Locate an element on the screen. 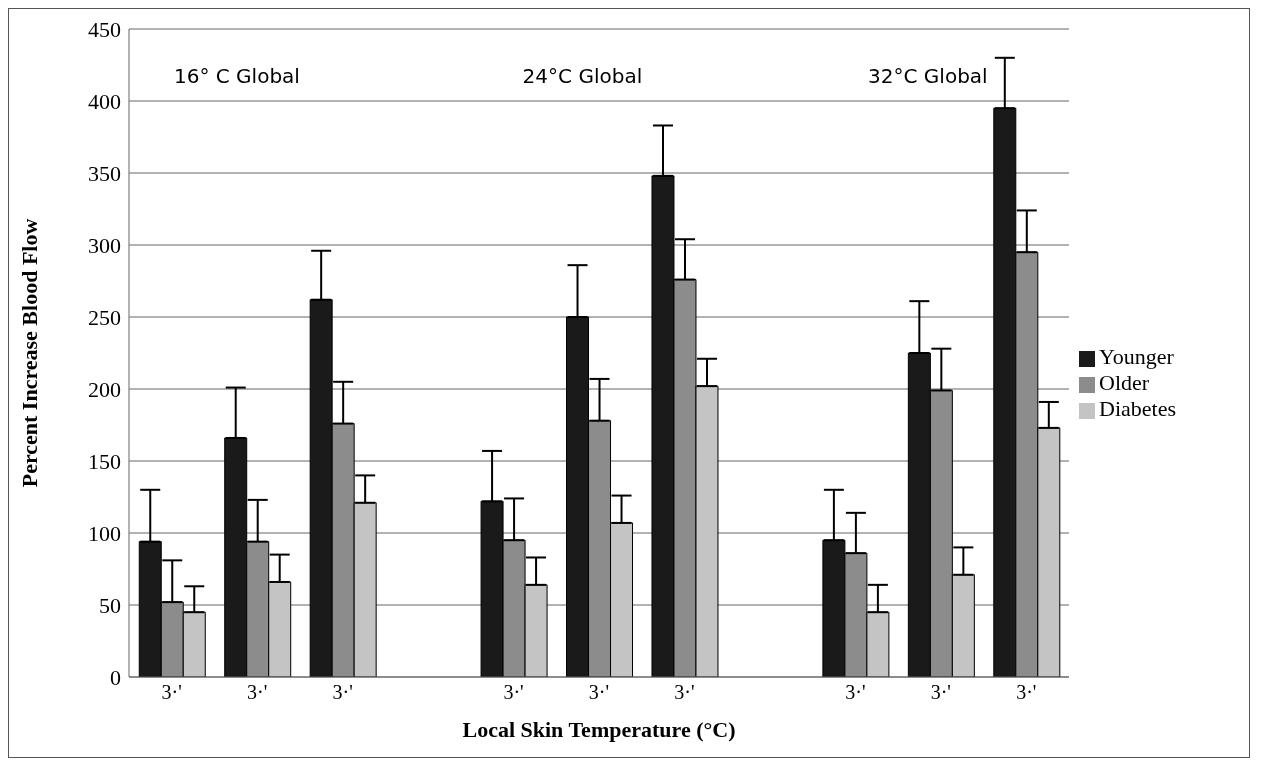 Image resolution: width=1262 pixels, height=766 pixels. y-tick-label: 300 is located at coordinates (104, 245).